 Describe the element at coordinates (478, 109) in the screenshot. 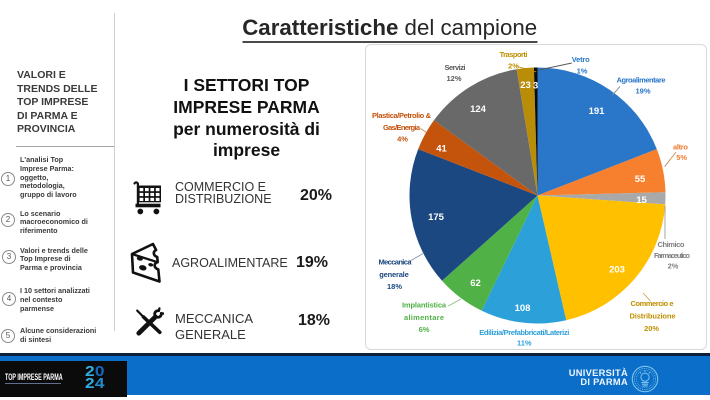

I see `svg-text: 124` at that location.